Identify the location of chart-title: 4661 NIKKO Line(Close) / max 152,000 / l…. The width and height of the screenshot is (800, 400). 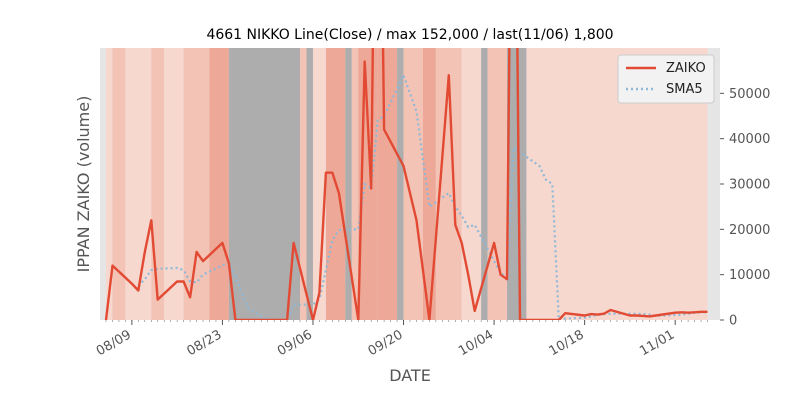
(409, 35).